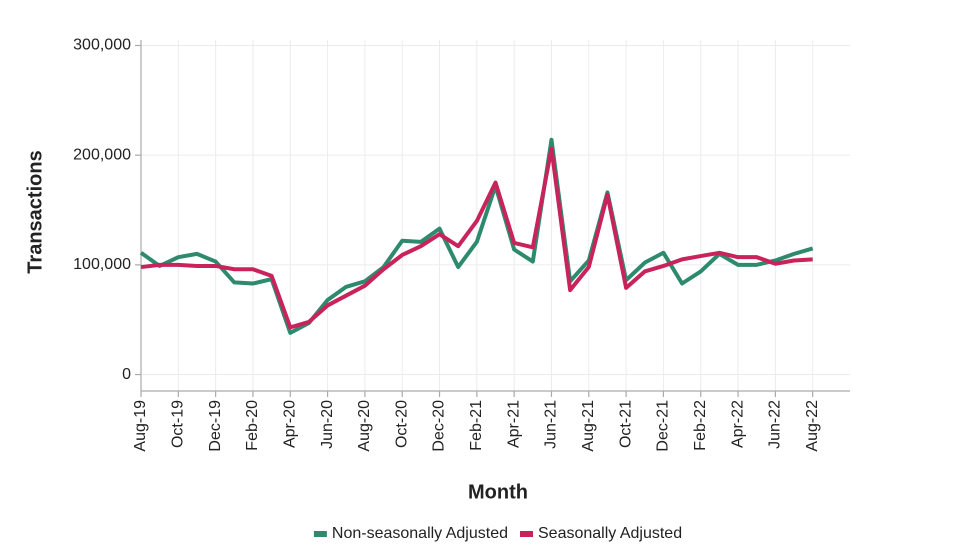 The width and height of the screenshot is (960, 556). Describe the element at coordinates (178, 424) in the screenshot. I see `x-tick-label: Oct-19` at that location.